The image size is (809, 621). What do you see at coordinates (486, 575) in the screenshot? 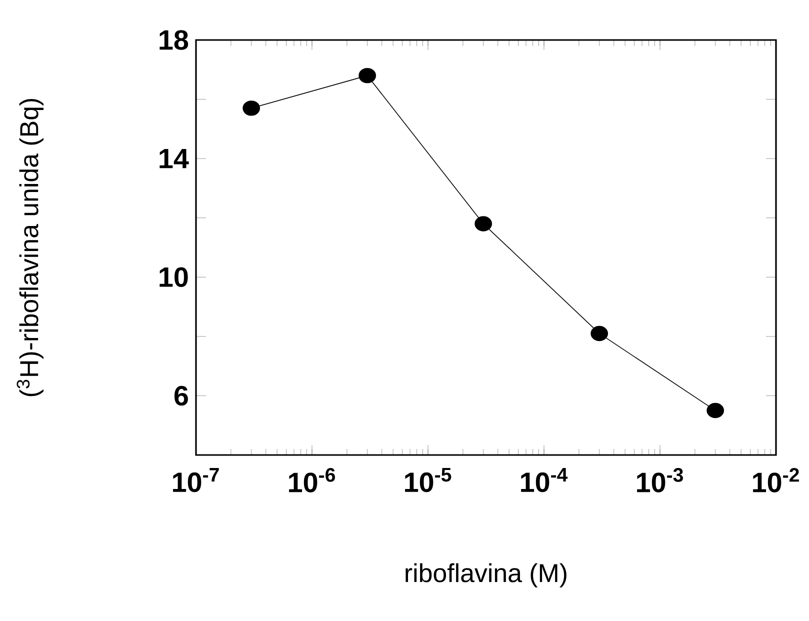
I see `x-axis-title: riboflavina (M)` at bounding box center [486, 575].